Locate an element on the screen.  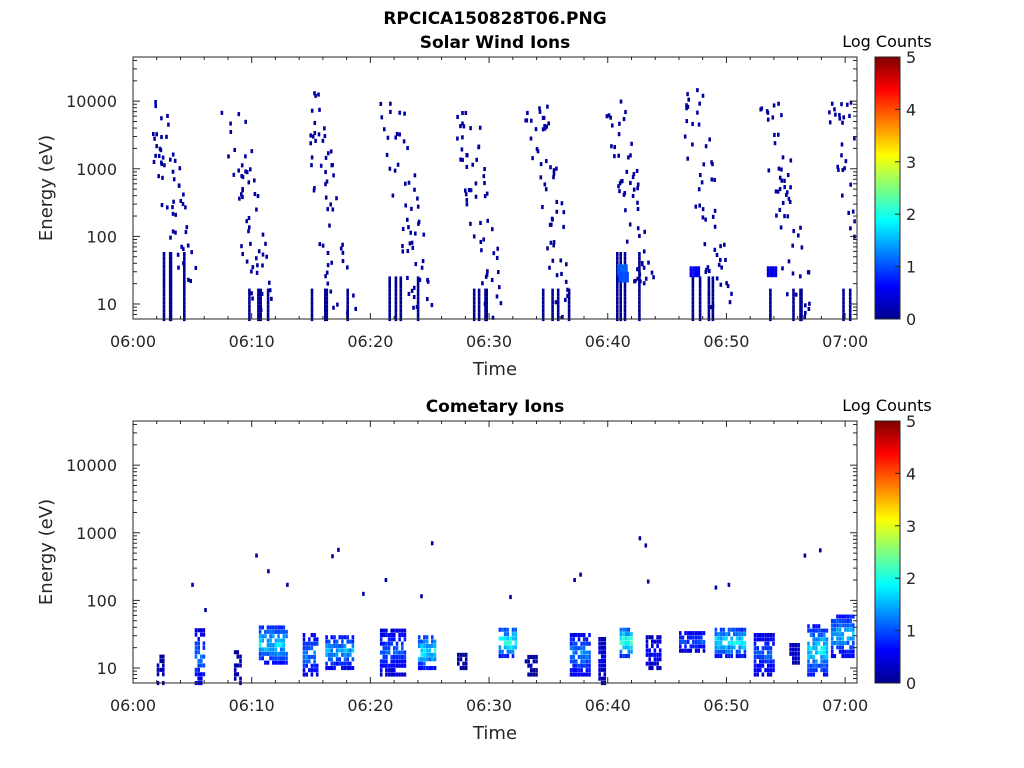
x-tick-label: 06:00 is located at coordinates (133, 705).